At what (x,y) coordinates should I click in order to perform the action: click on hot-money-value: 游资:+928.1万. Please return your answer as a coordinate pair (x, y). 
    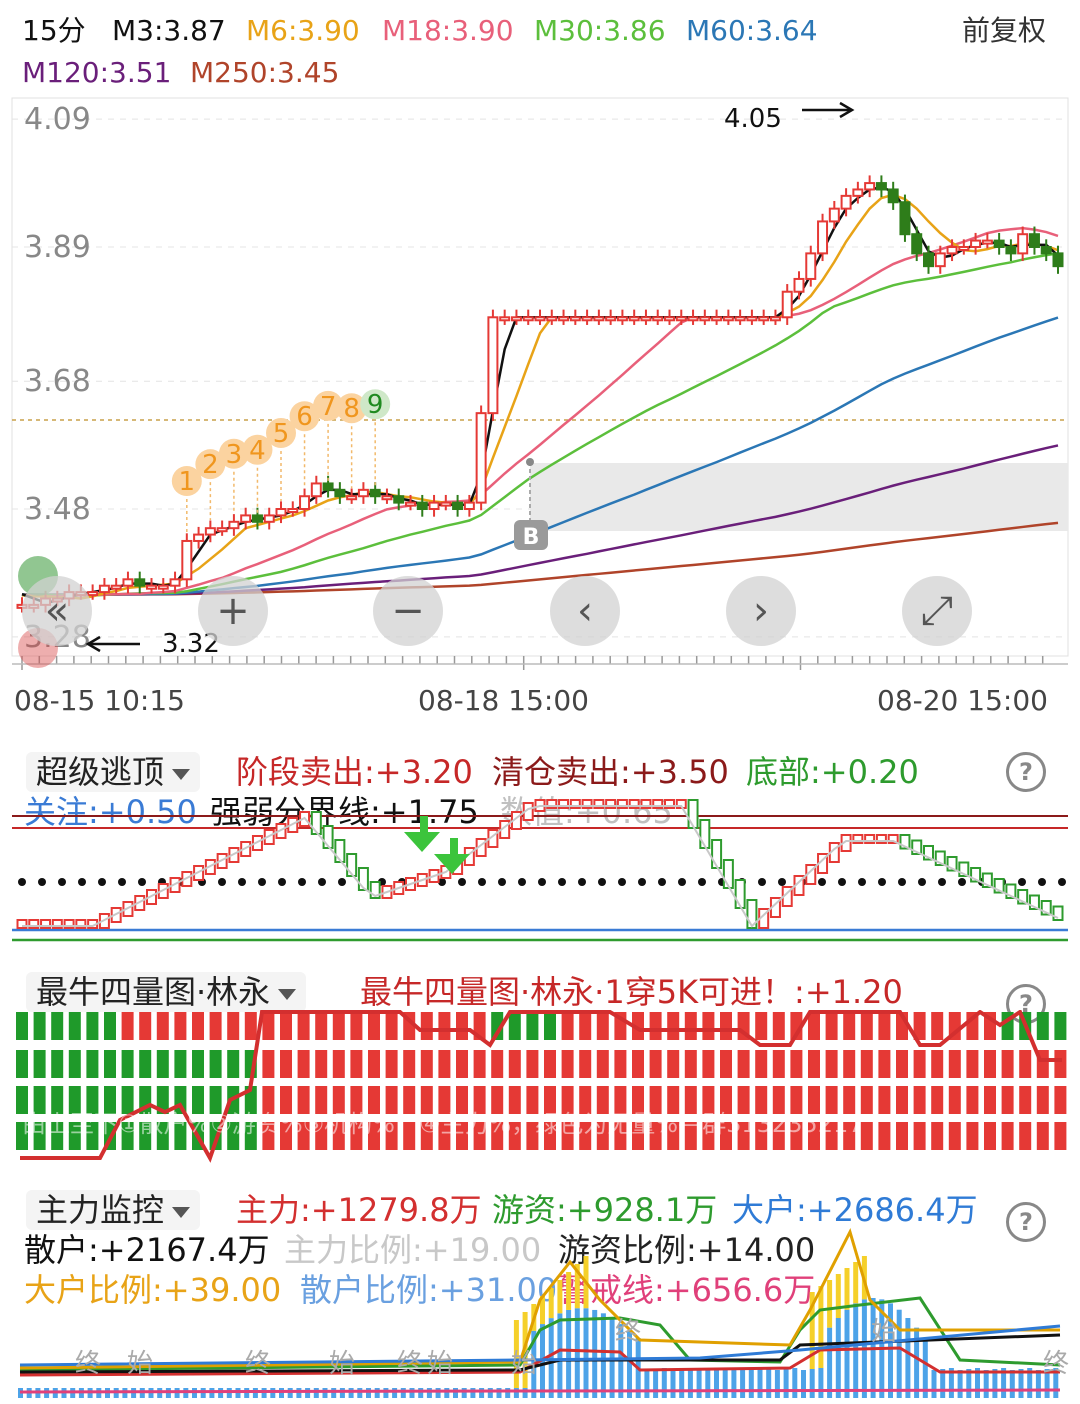
    Looking at the image, I should click on (605, 1210).